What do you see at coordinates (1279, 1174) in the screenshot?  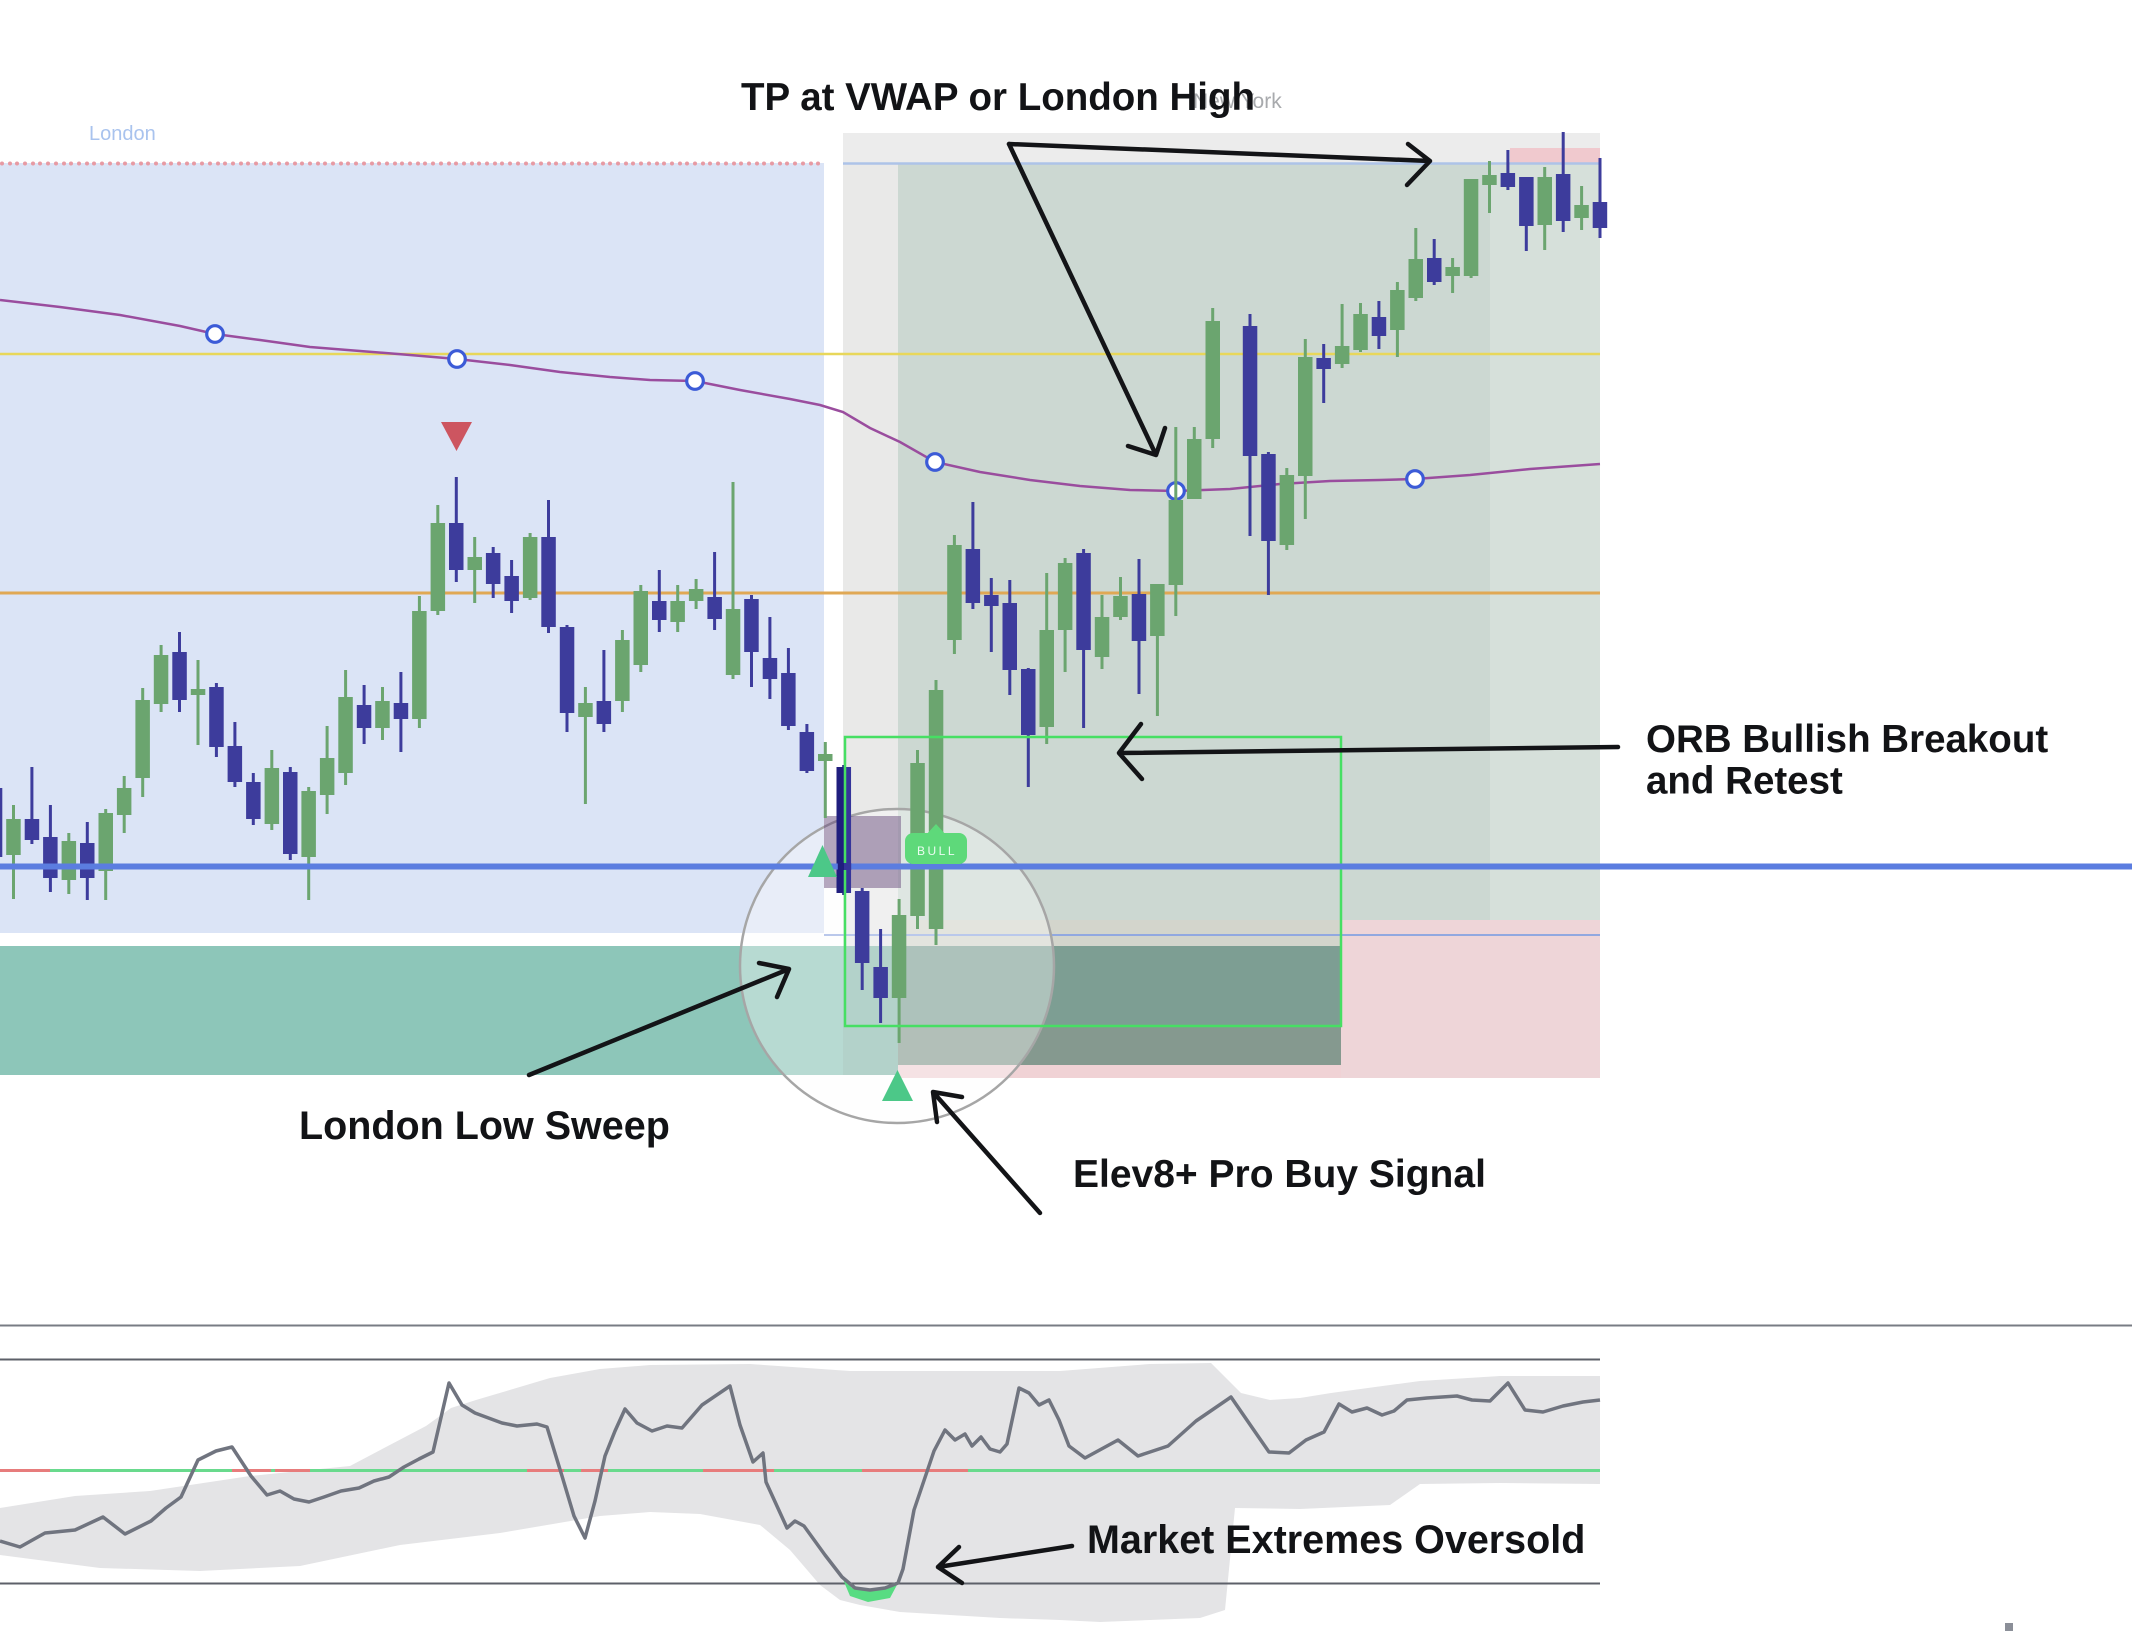 I see `svg-text: Elev8+ Pro Buy Signal` at bounding box center [1279, 1174].